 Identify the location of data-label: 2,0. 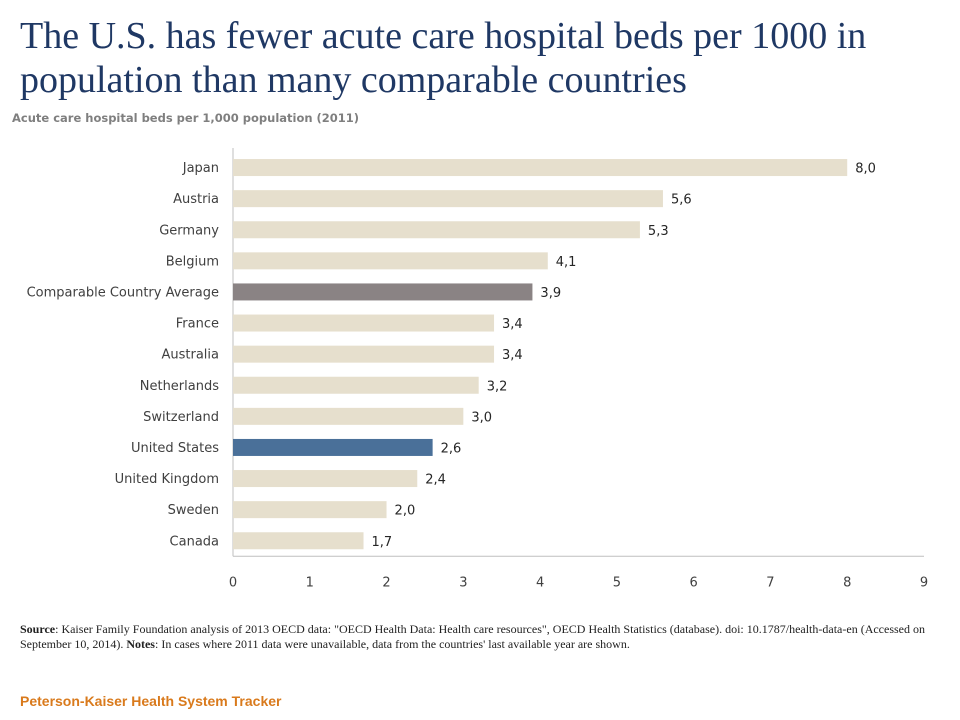
(405, 511).